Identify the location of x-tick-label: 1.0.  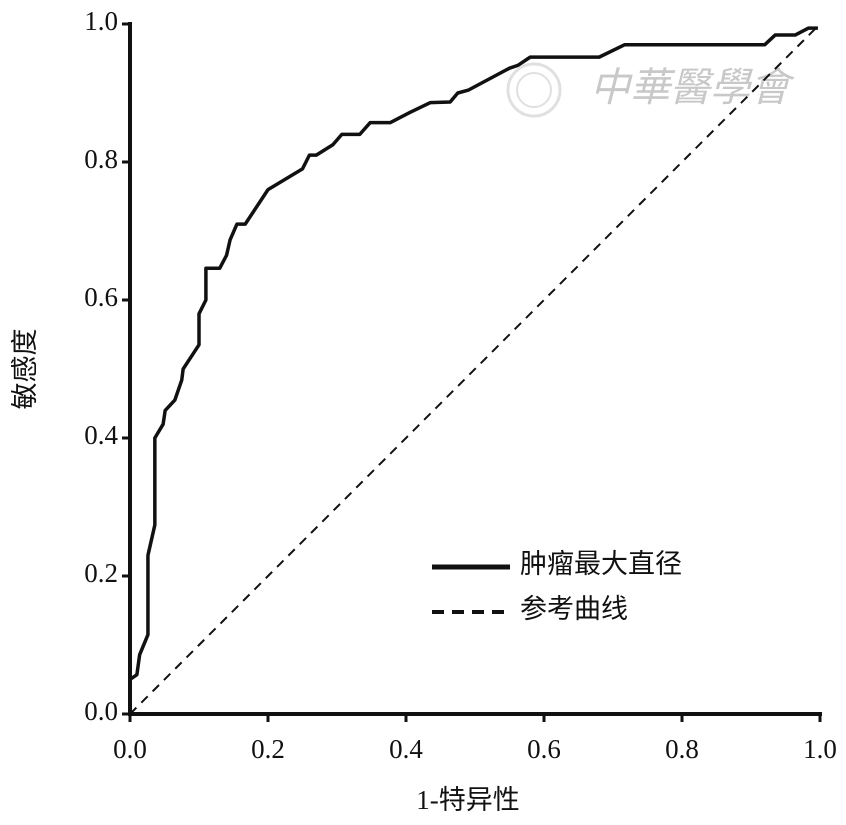
(820, 749).